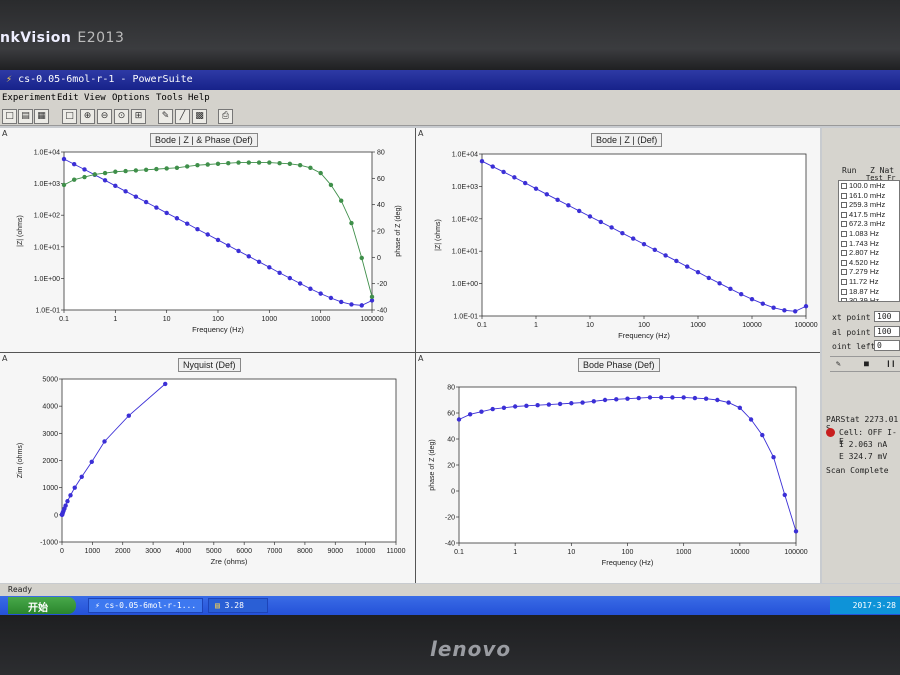 The image size is (900, 675). I want to click on frequency-list-item: 417.5 mHz, so click(869, 215).